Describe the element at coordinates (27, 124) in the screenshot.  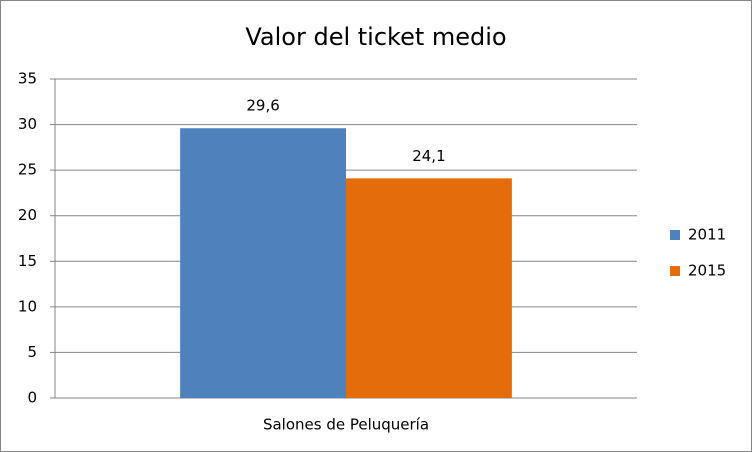
I see `y-tick-label: 30` at that location.